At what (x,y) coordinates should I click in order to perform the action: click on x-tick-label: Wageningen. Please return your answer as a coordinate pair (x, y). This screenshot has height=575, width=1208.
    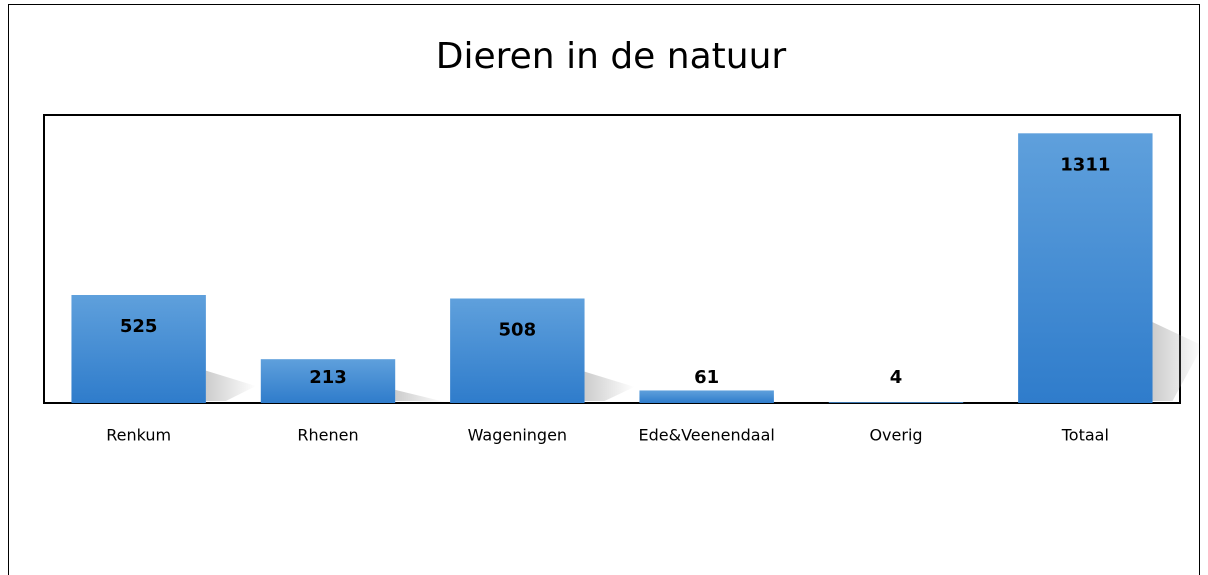
    Looking at the image, I should click on (517, 435).